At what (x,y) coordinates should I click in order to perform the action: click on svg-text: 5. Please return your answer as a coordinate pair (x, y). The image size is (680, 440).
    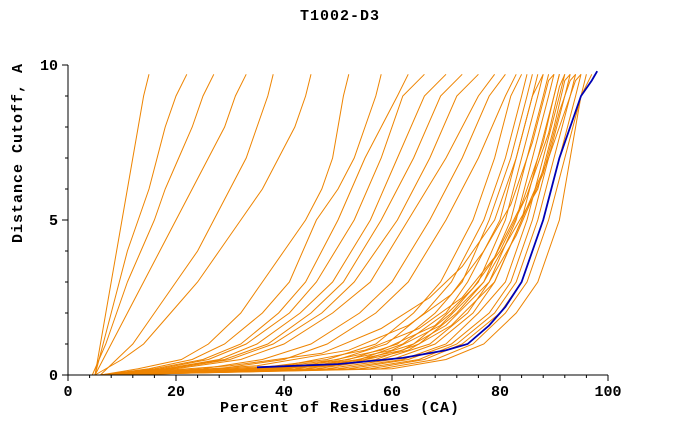
    Looking at the image, I should click on (53, 221).